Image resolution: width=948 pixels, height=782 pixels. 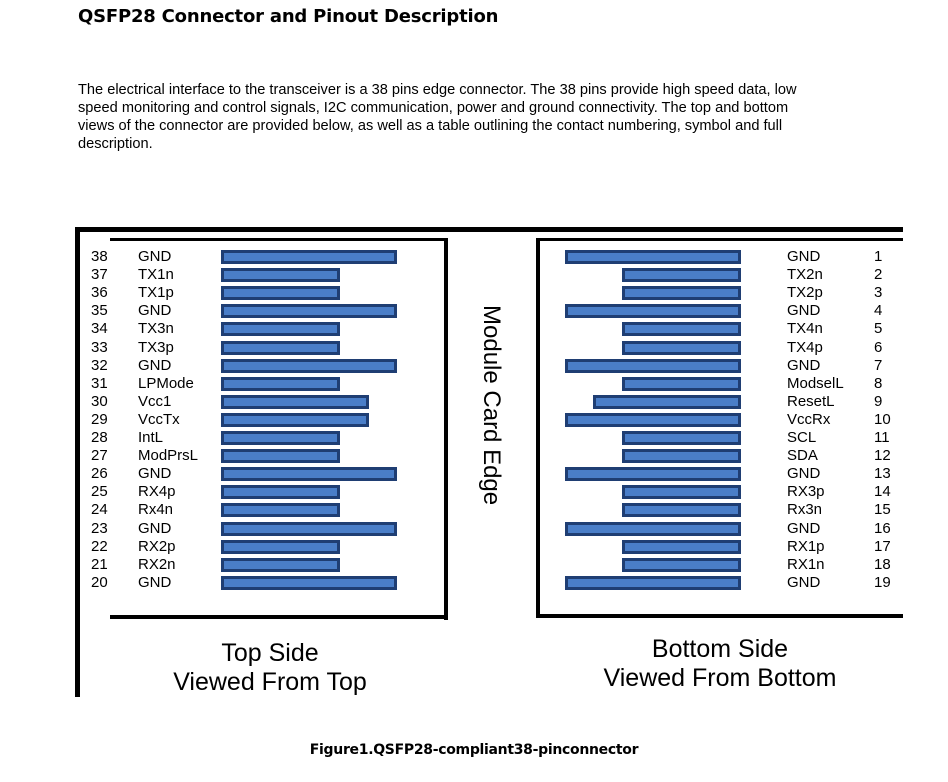 I want to click on top-pin-symbol: RX2p, so click(x=157, y=546).